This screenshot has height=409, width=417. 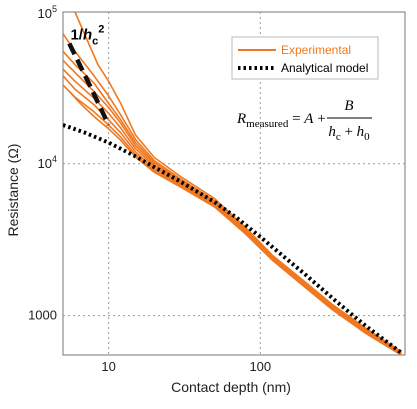 I want to click on legend-box, so click(x=305, y=58).